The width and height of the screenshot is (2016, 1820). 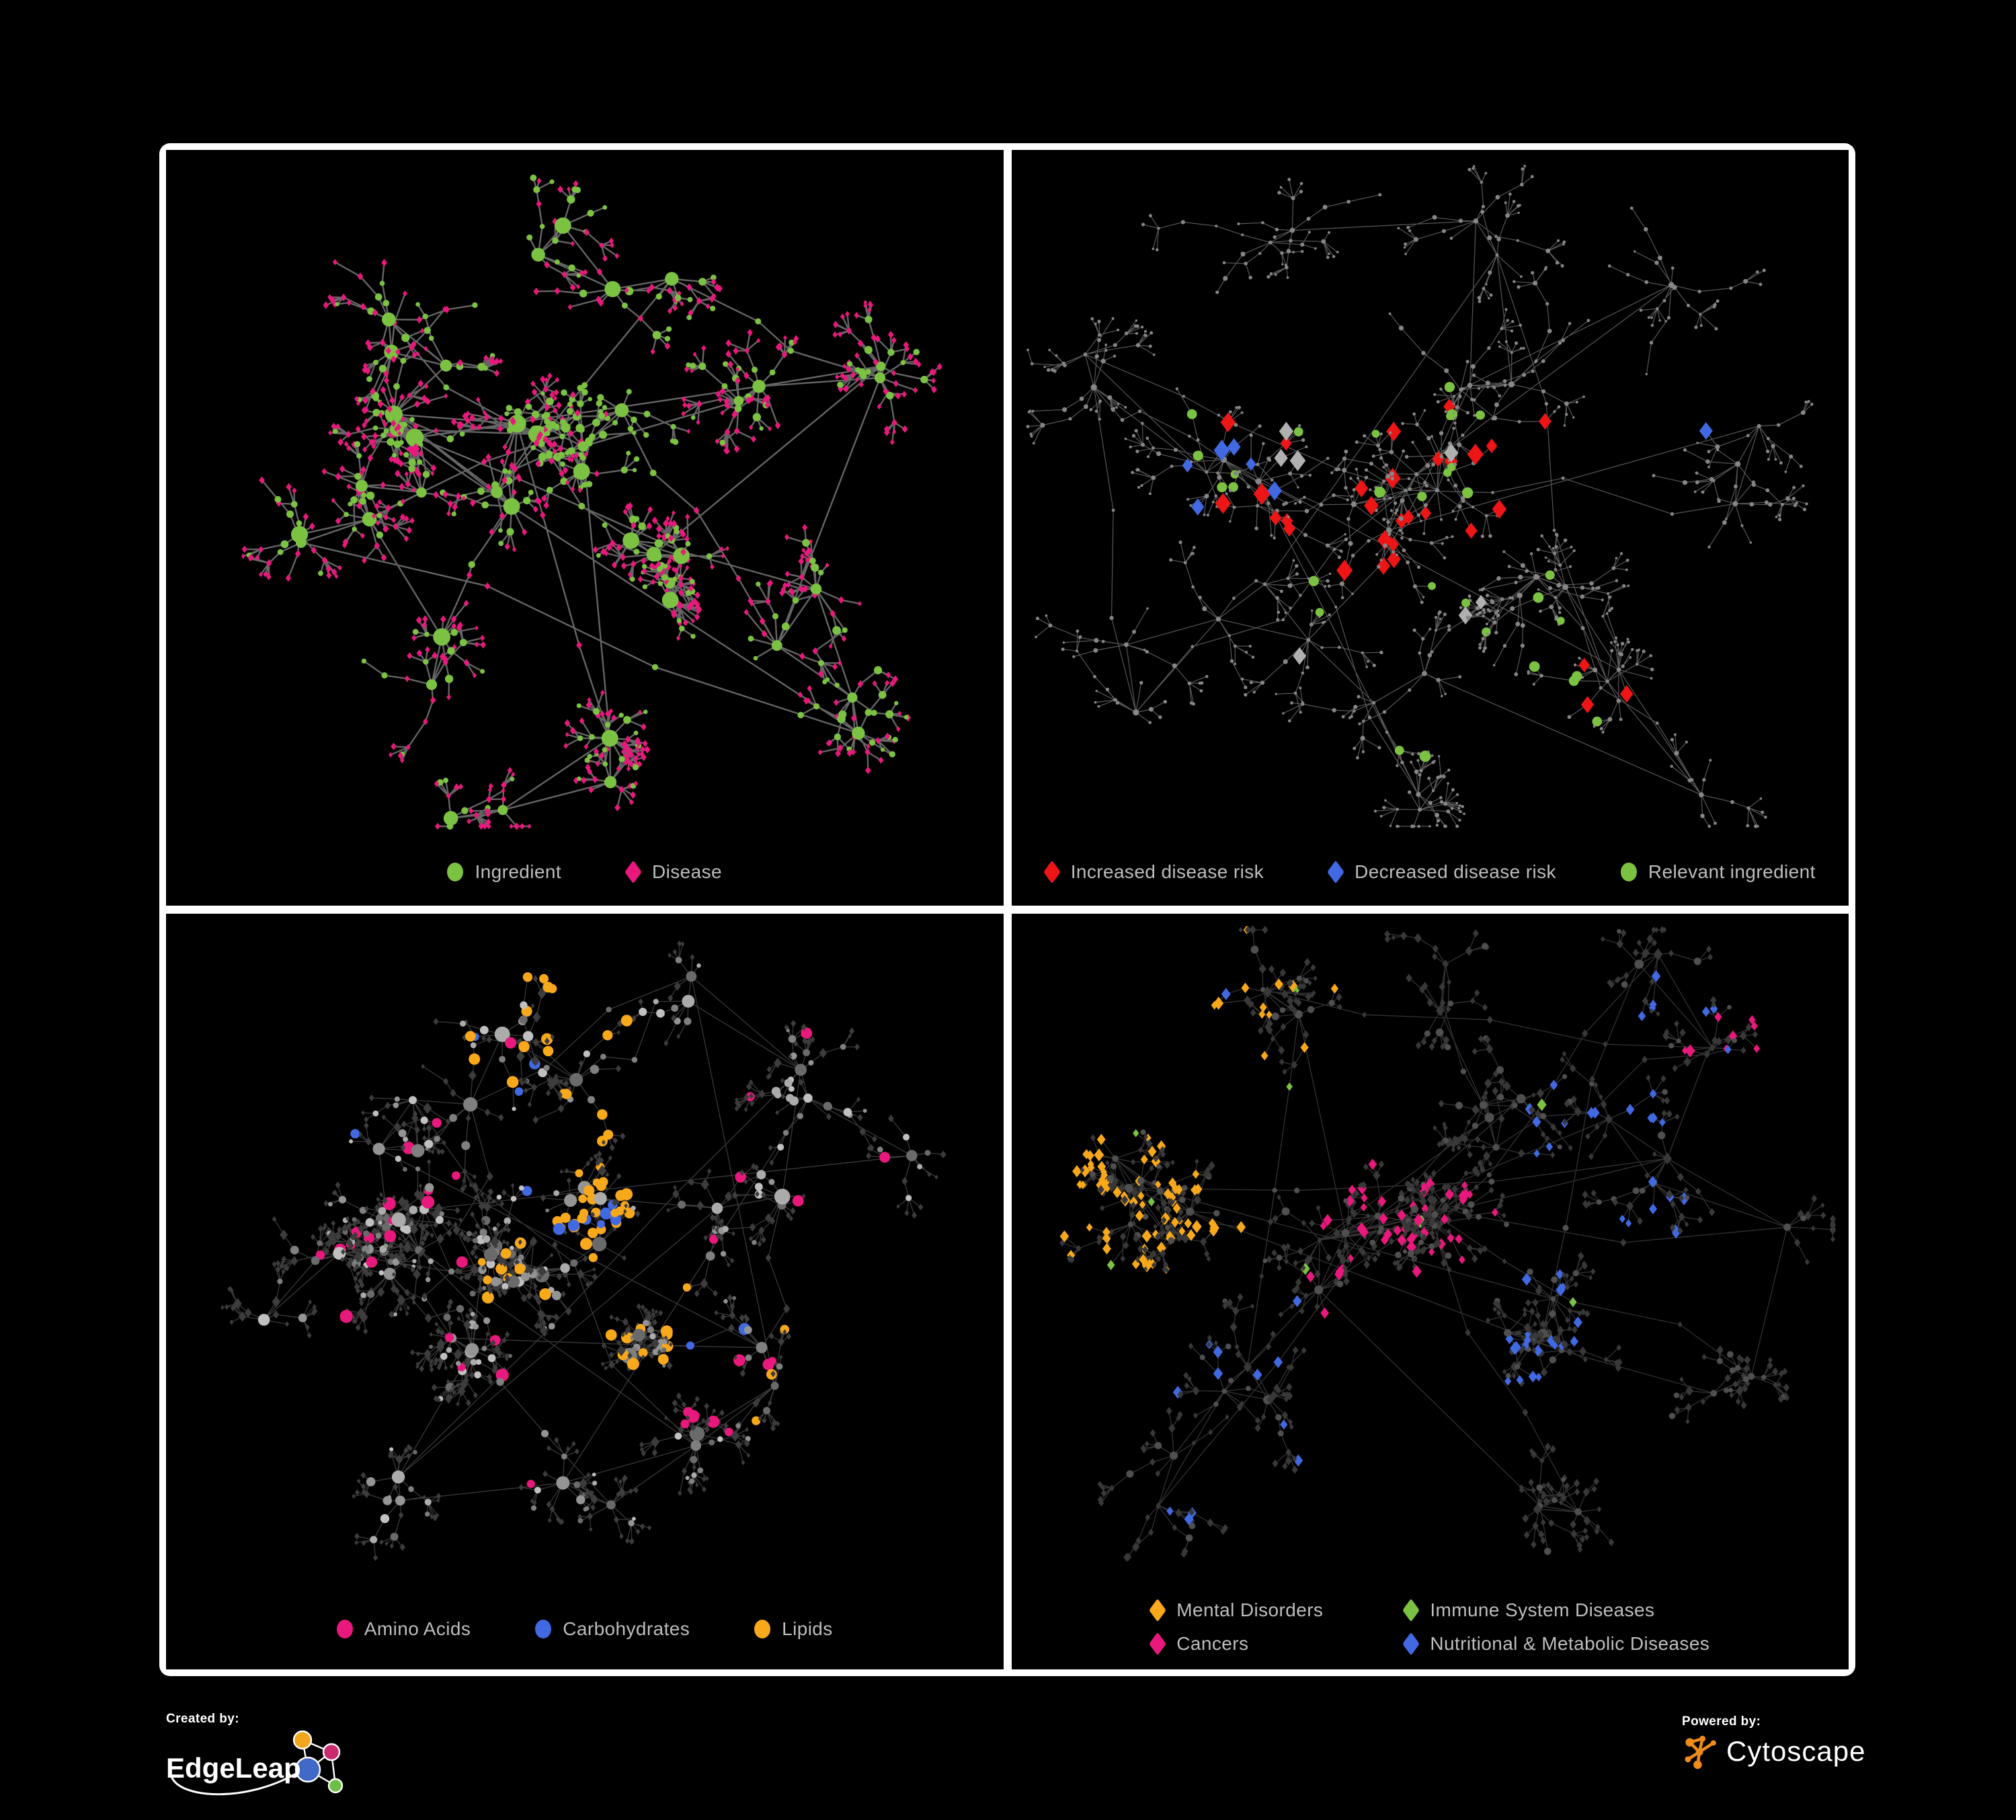 I want to click on legend-item-ingredient: Ingredient, so click(x=504, y=872).